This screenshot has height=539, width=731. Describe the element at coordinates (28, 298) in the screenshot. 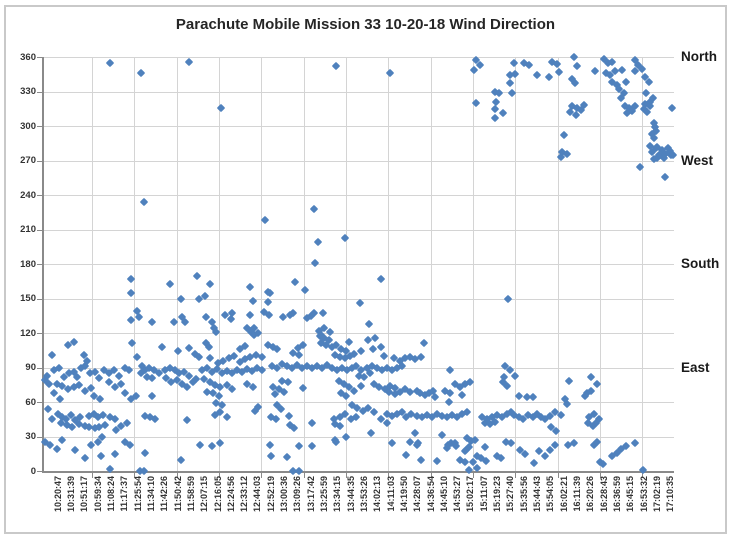

I see `y-tick-label: 150` at that location.